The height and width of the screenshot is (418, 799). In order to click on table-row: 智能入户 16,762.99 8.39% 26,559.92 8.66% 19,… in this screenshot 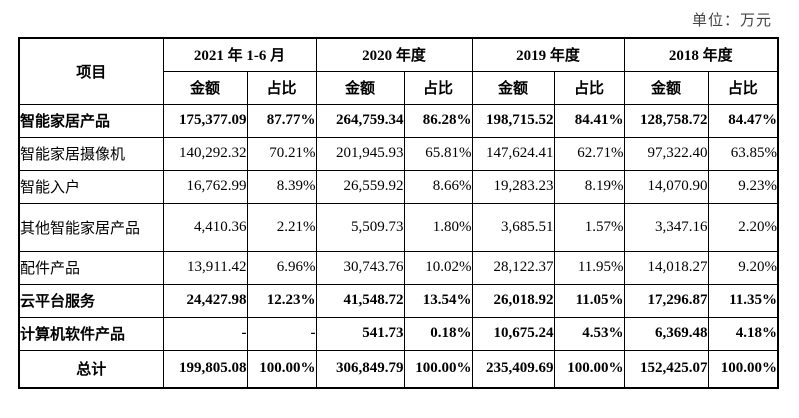, I will do `click(398, 186)`.